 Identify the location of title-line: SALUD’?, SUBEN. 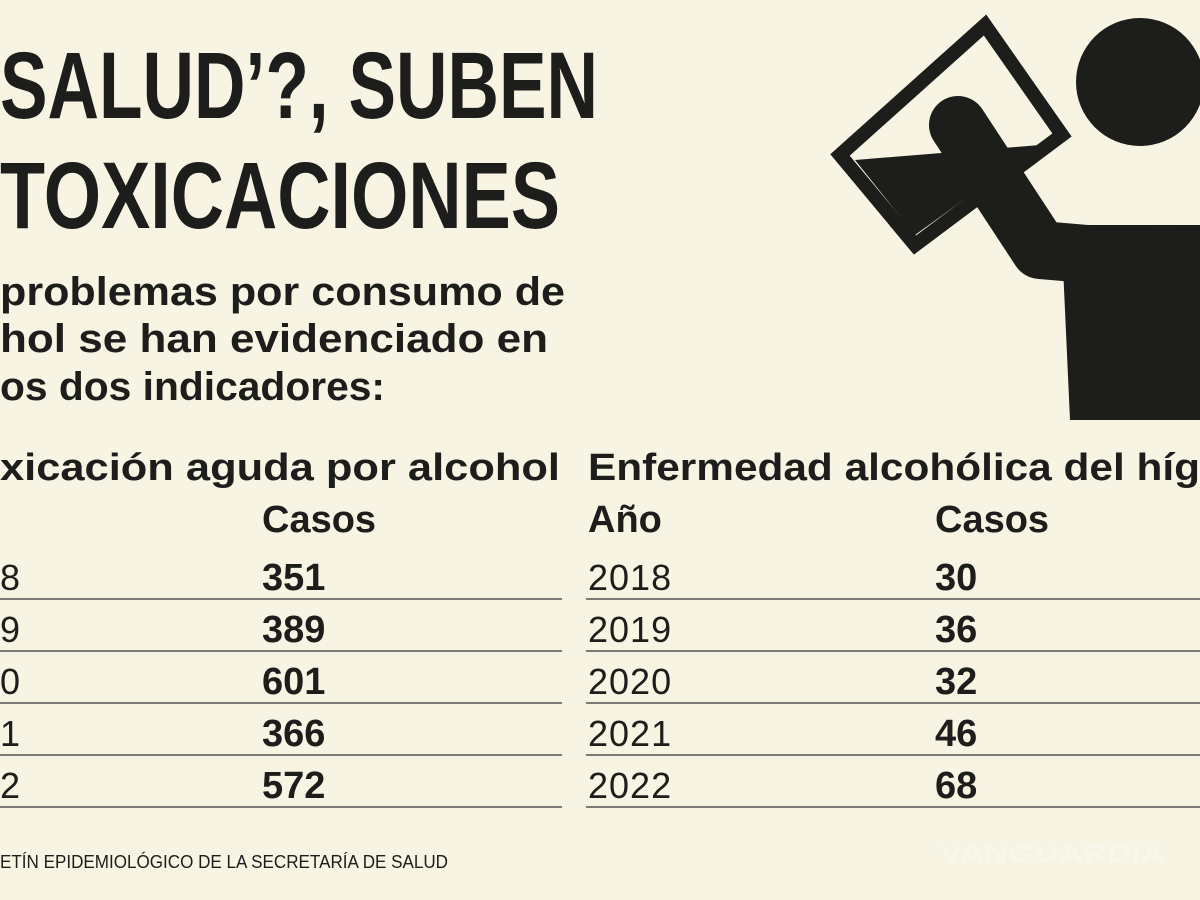
(299, 86).